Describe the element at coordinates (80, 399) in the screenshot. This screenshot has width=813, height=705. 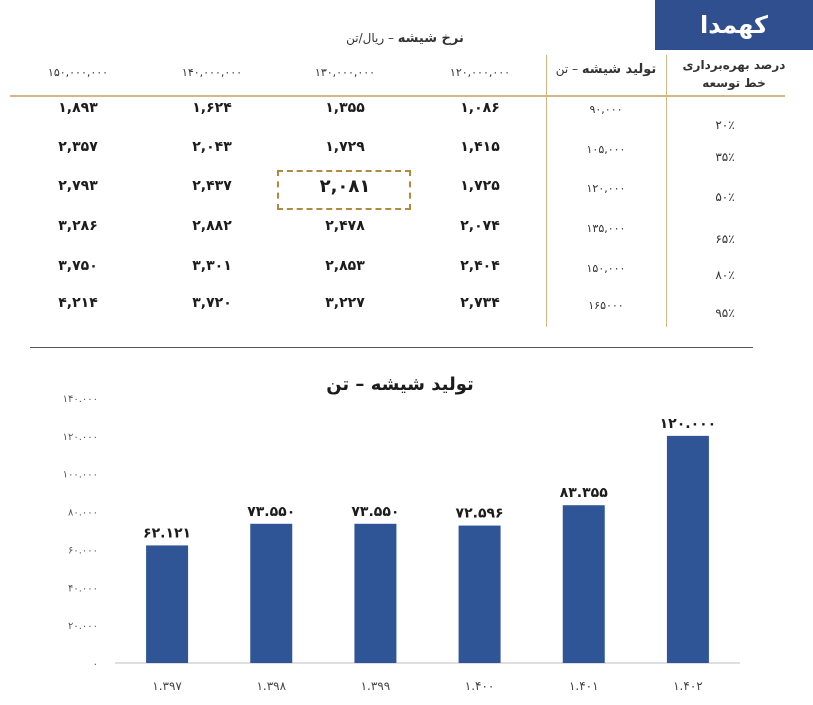
I see `y-tick-label: ۱۴۰.۰۰۰` at that location.